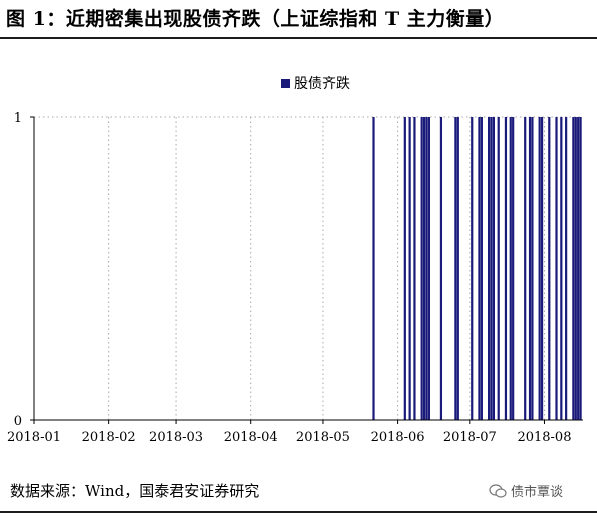 This screenshot has height=518, width=597. Describe the element at coordinates (298, 38) in the screenshot. I see `top-rule` at that location.